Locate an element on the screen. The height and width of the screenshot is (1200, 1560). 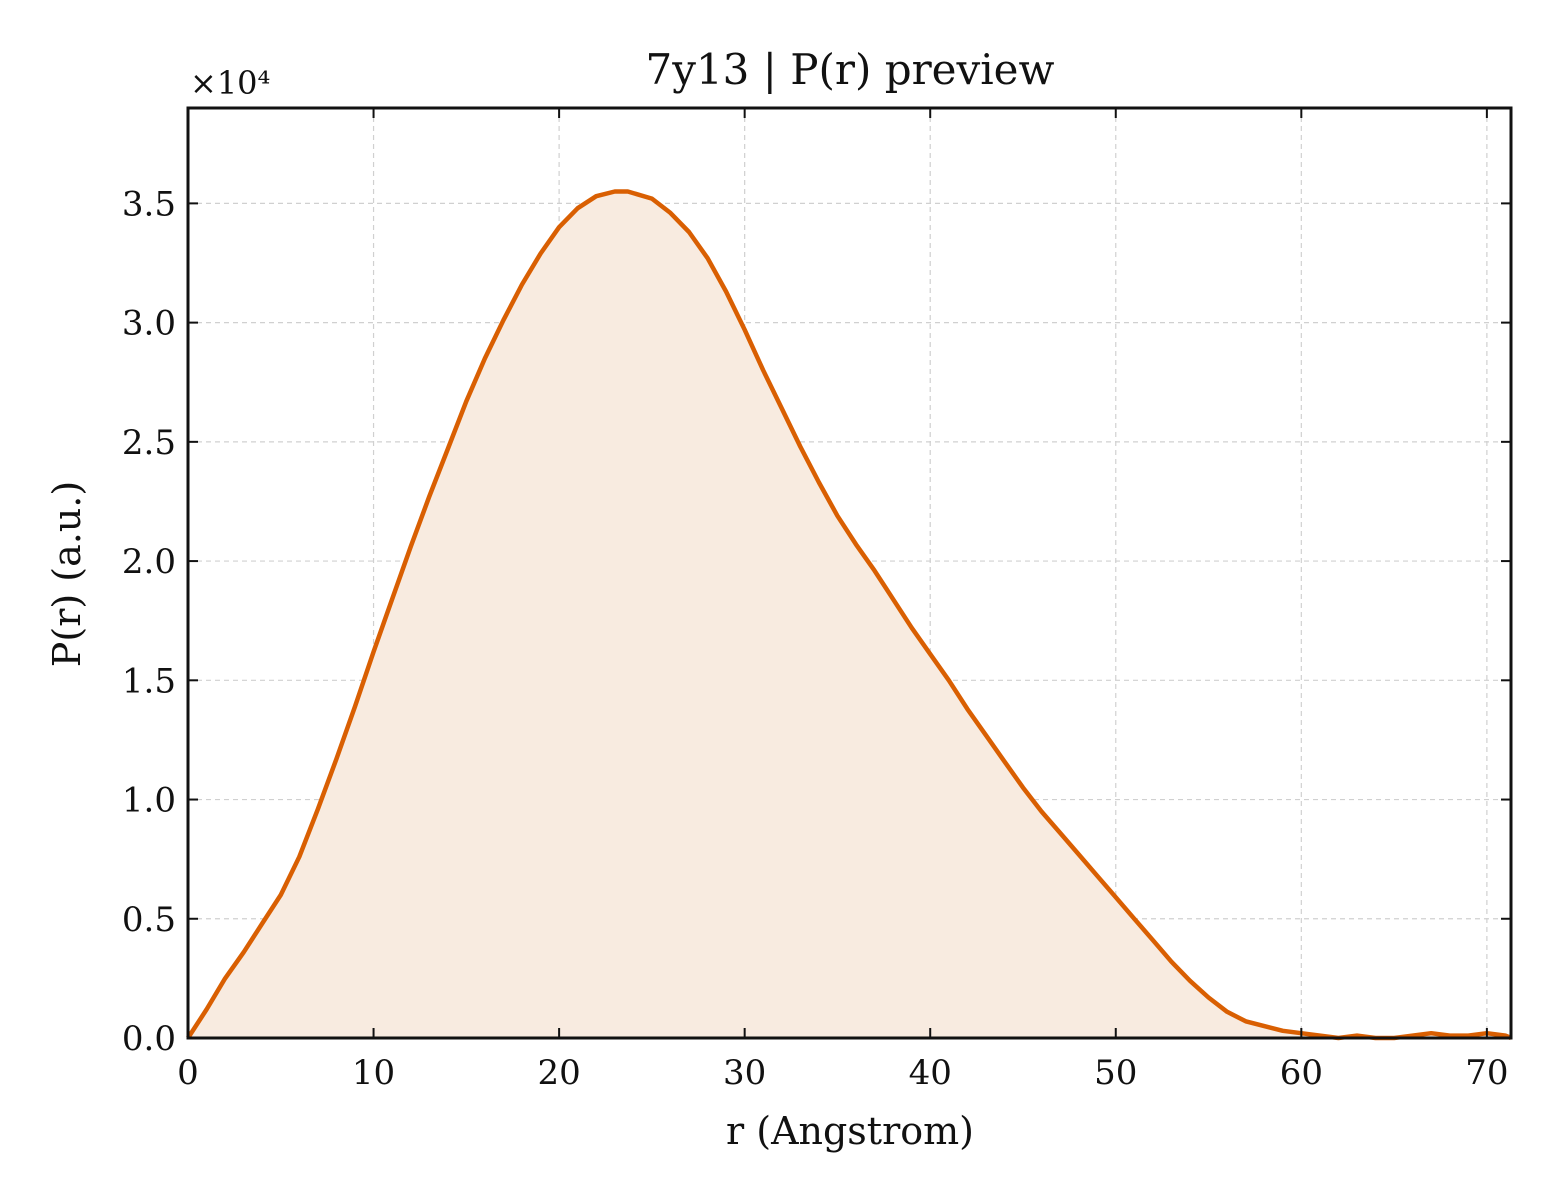
y-tick-label: 3.5 is located at coordinates (149, 204).